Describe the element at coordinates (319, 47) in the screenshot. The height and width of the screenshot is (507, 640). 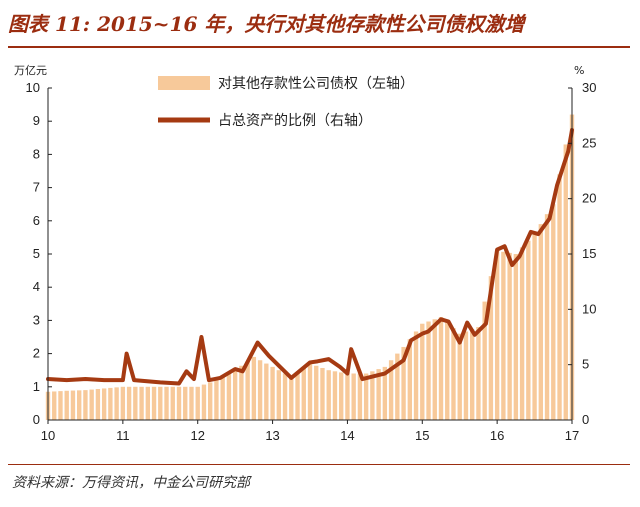
I see `title-divider` at that location.